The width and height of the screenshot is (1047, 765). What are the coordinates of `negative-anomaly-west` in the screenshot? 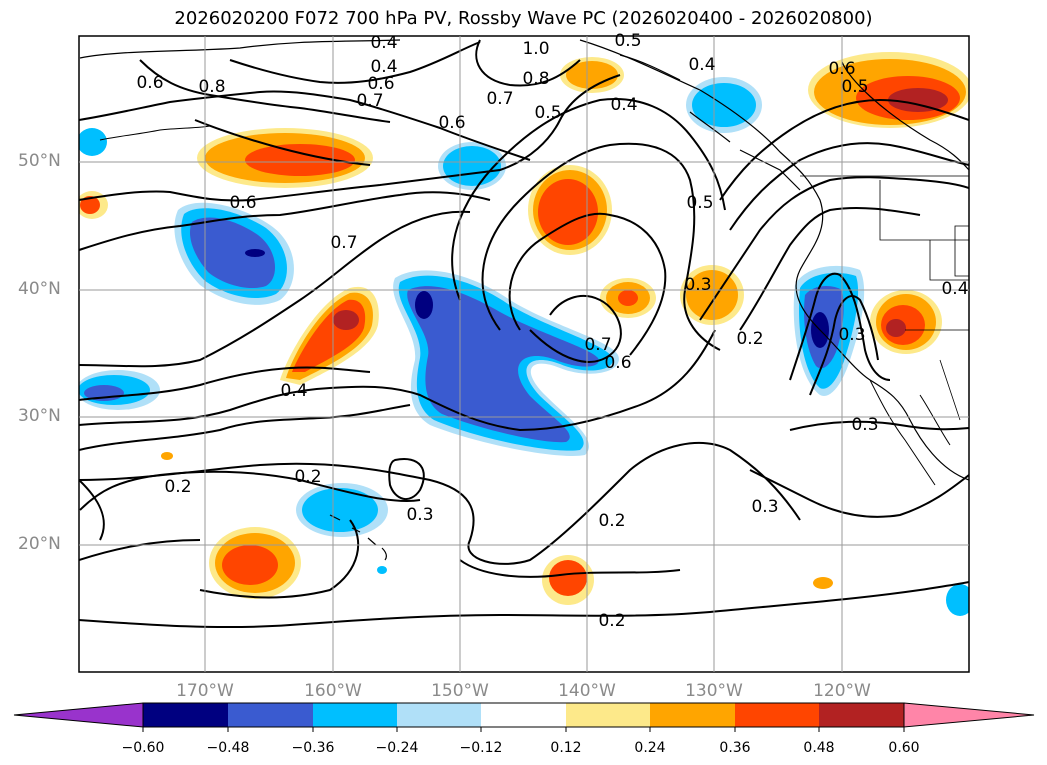 It's located at (234, 253).